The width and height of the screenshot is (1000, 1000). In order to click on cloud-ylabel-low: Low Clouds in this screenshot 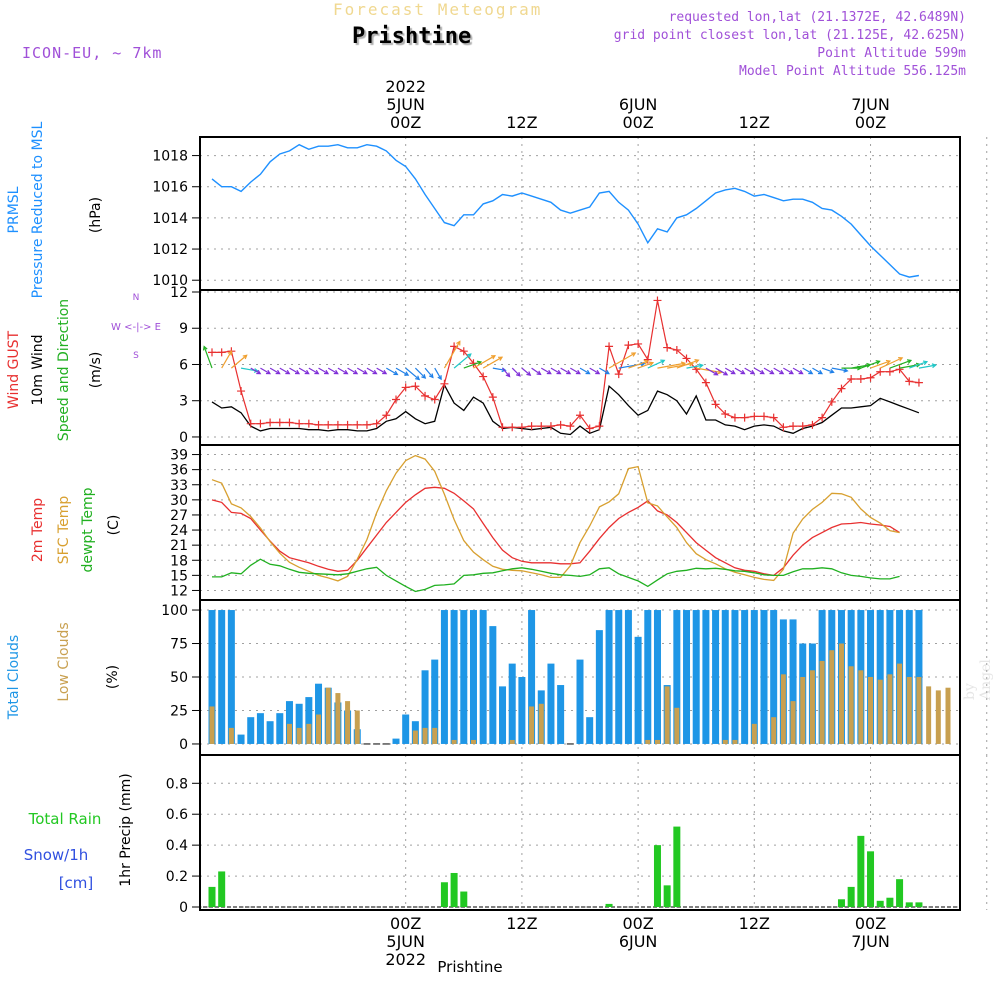, I will do `click(64, 661)`.